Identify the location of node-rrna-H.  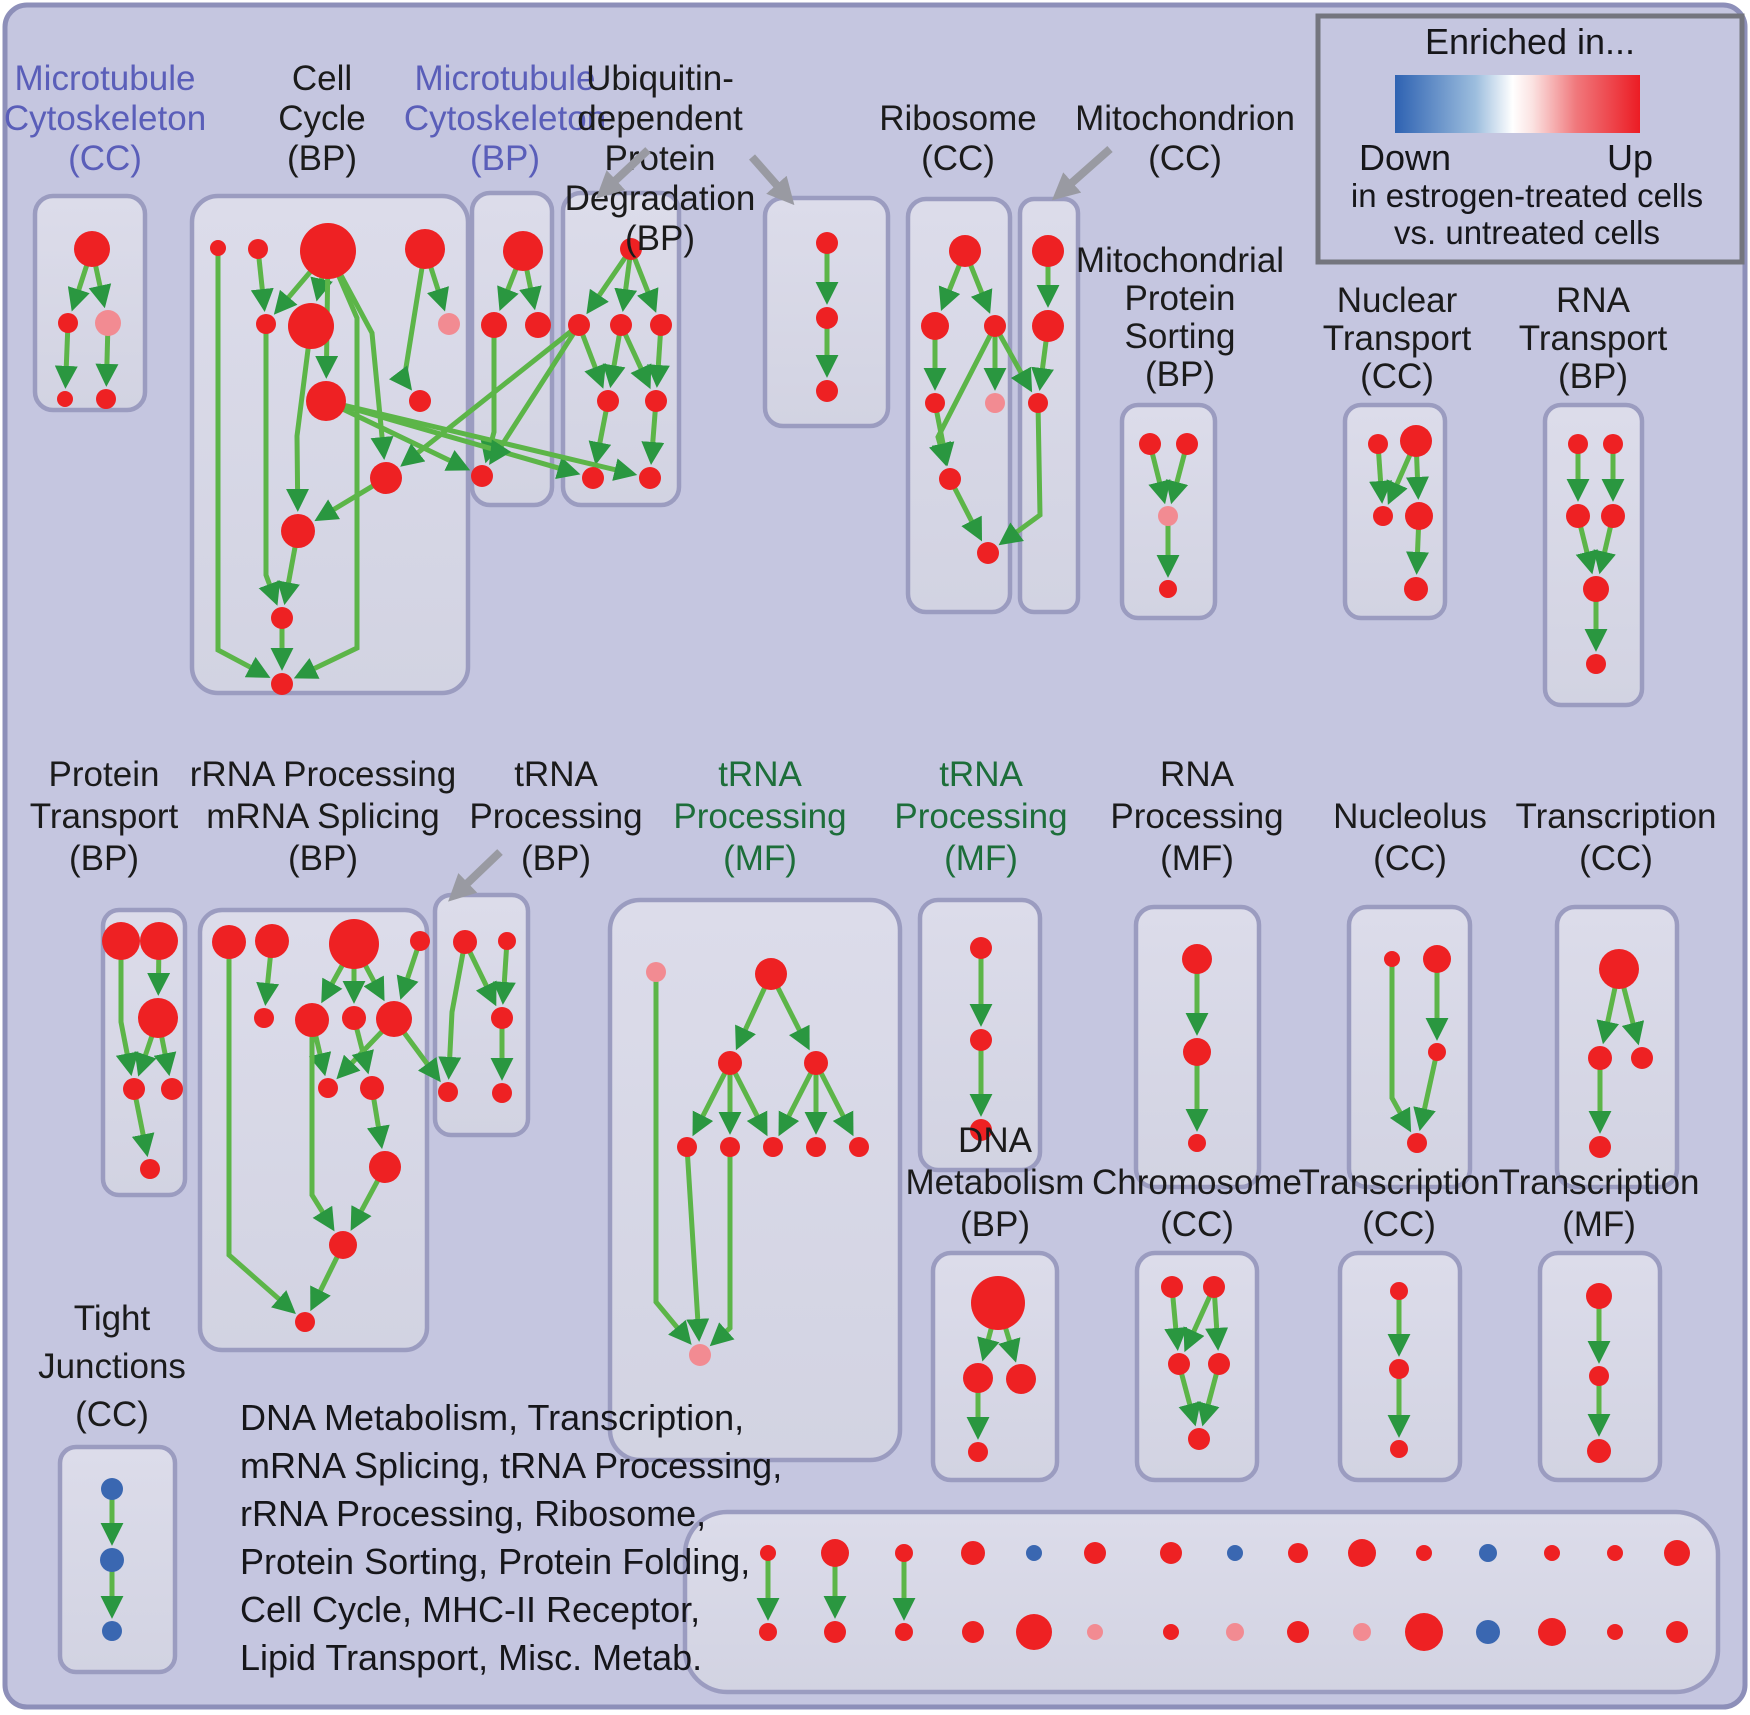
(272, 941).